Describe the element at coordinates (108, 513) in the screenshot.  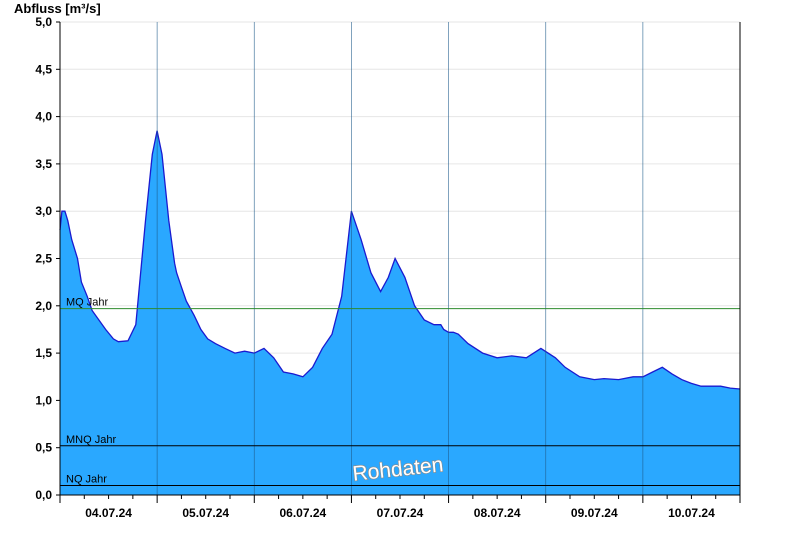
I see `x-tick-label: 04.07.24` at that location.